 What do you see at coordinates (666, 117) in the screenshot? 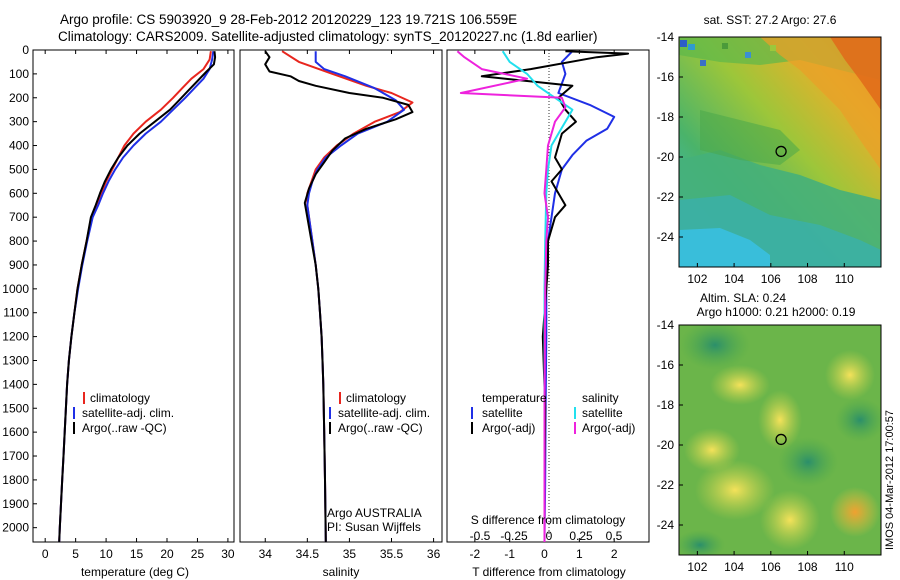
I see `map-y-tick-label: -18` at bounding box center [666, 117].